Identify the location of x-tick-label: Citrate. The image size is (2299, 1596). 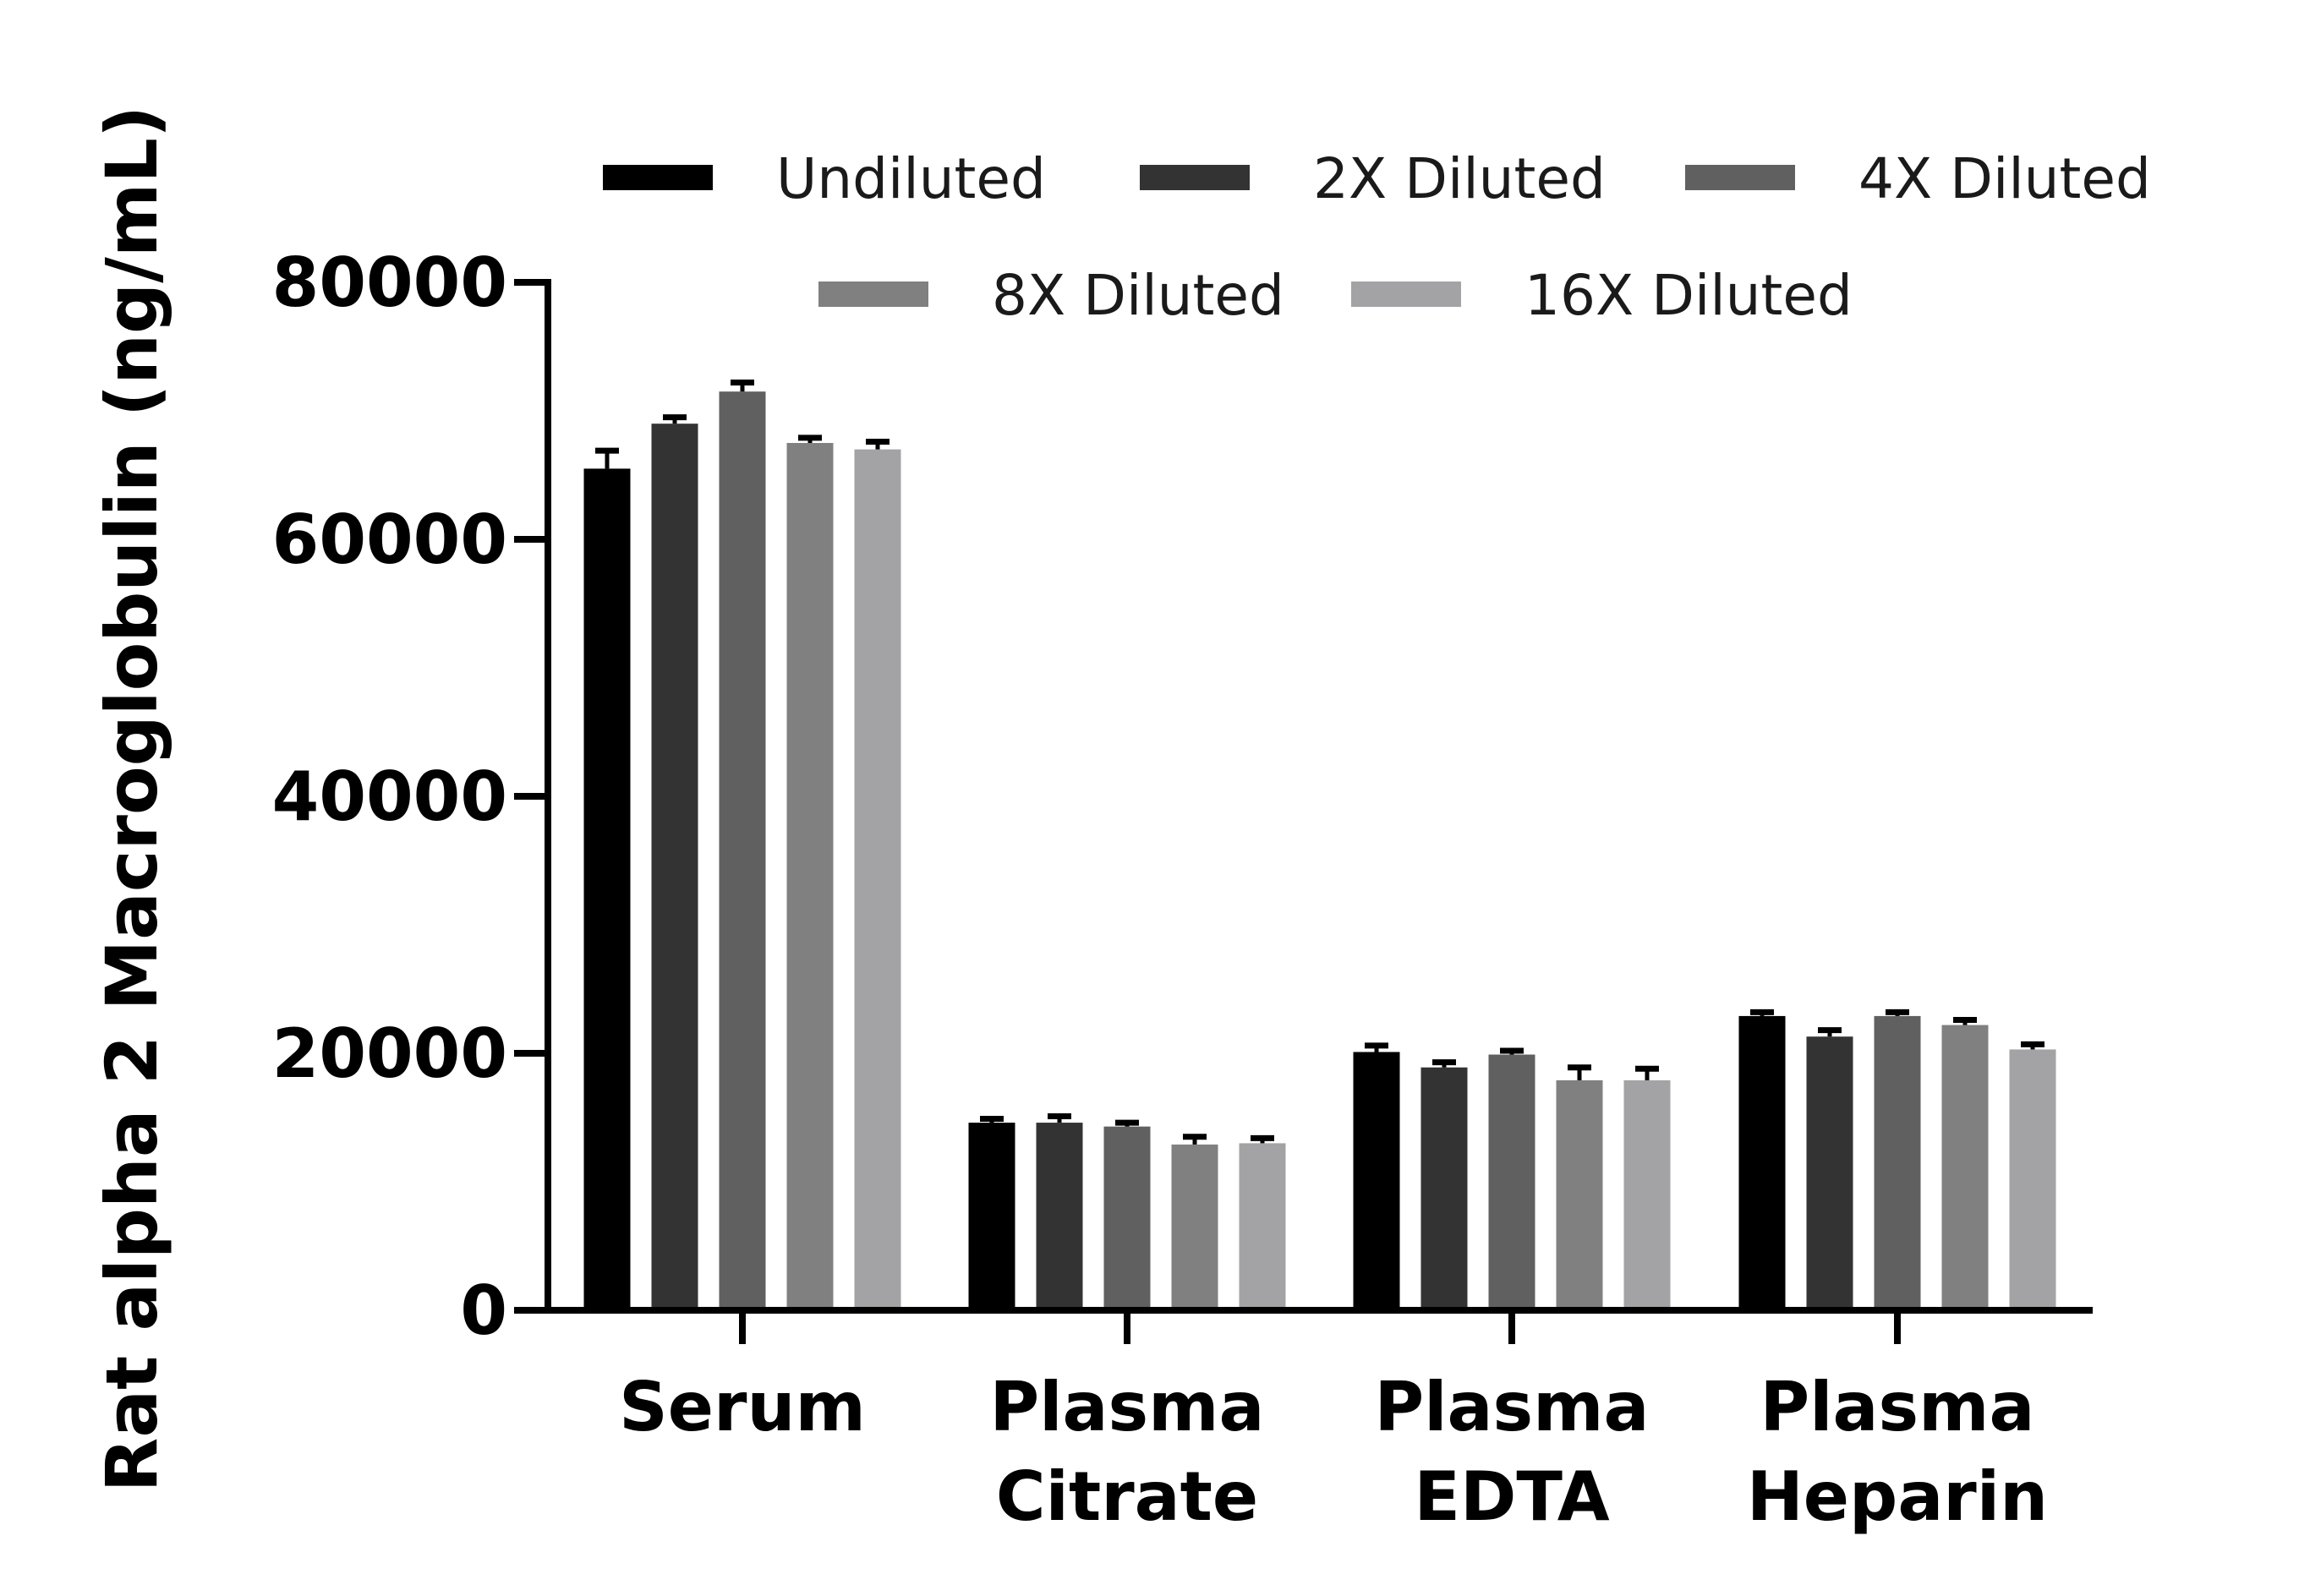
(1127, 1496).